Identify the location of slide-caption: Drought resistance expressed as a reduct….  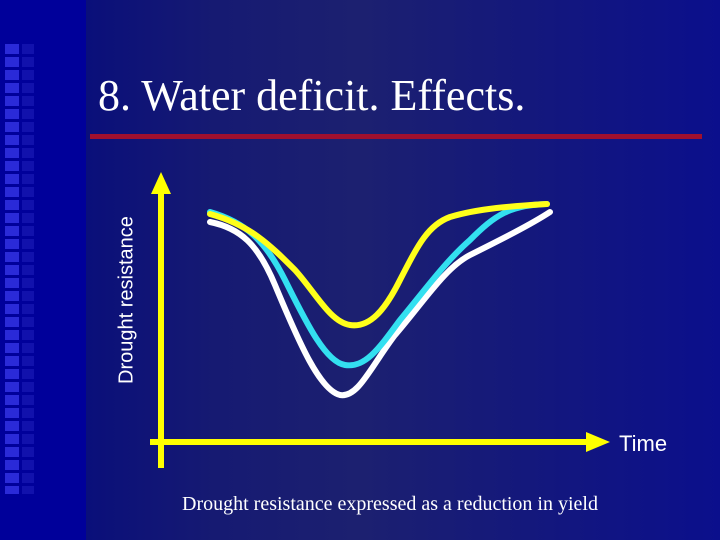
(390, 504).